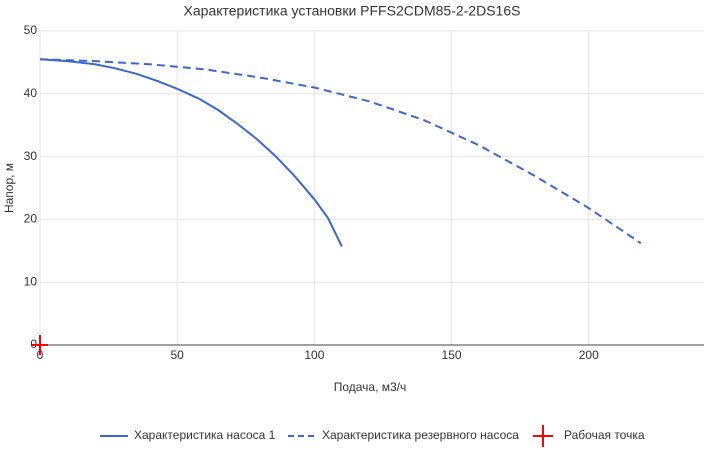 This screenshot has width=704, height=450. I want to click on legend-label: Характеристика резервного насоса, so click(420, 435).